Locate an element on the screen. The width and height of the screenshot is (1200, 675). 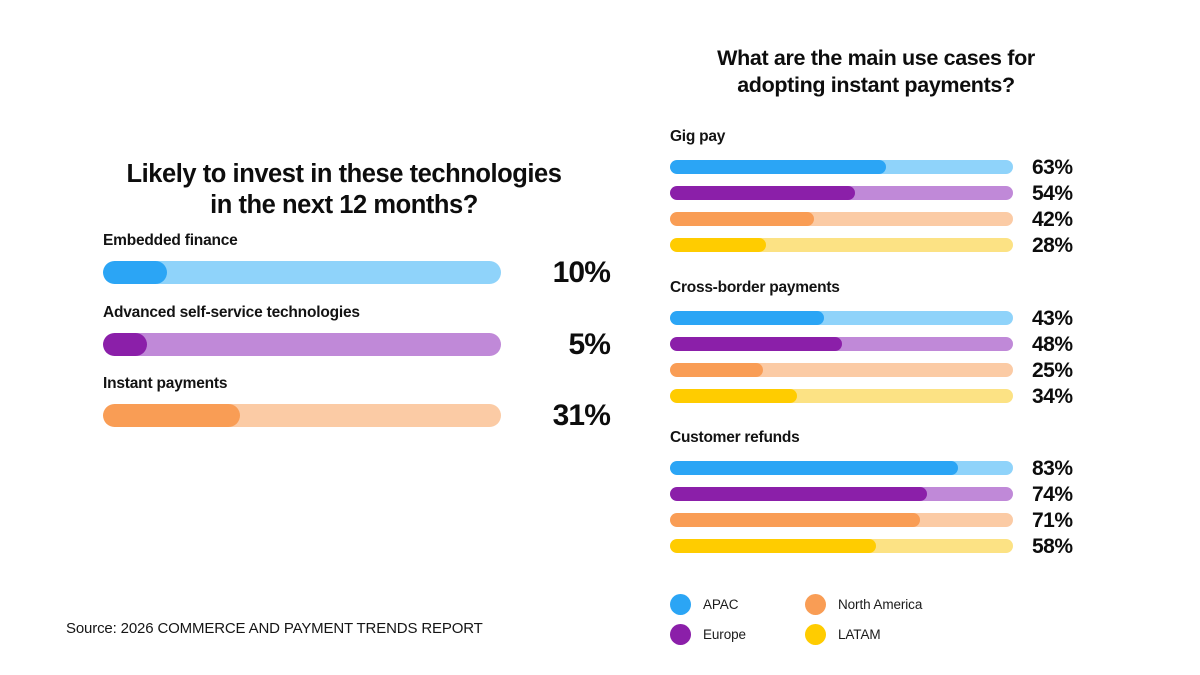
invest-bar-row: Advanced self-service technologies 5% is located at coordinates (365, 332).